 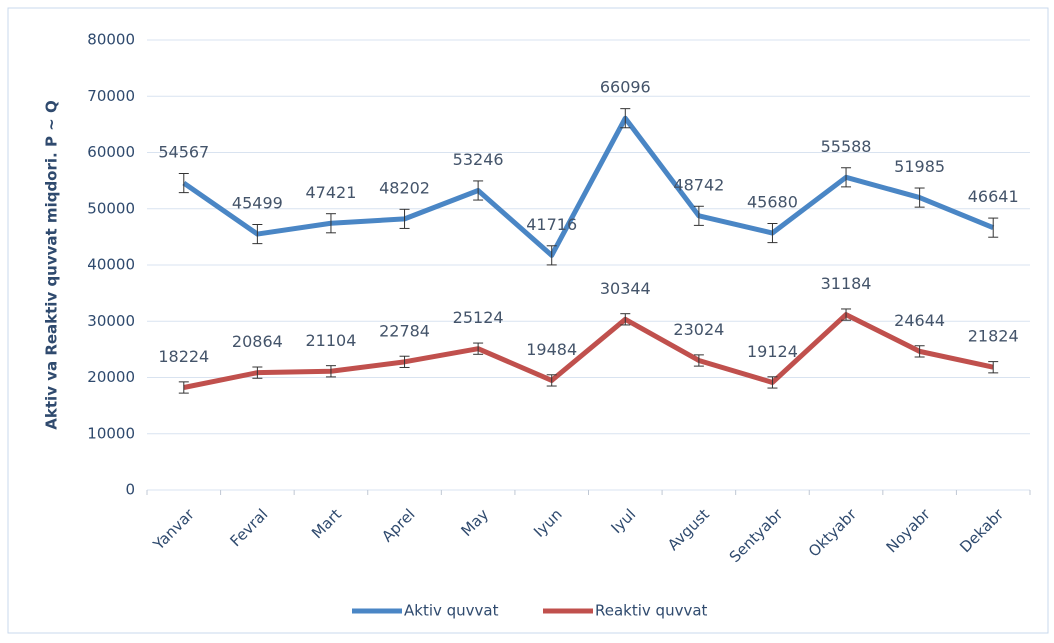 I want to click on data-label: 24644, so click(x=919, y=320).